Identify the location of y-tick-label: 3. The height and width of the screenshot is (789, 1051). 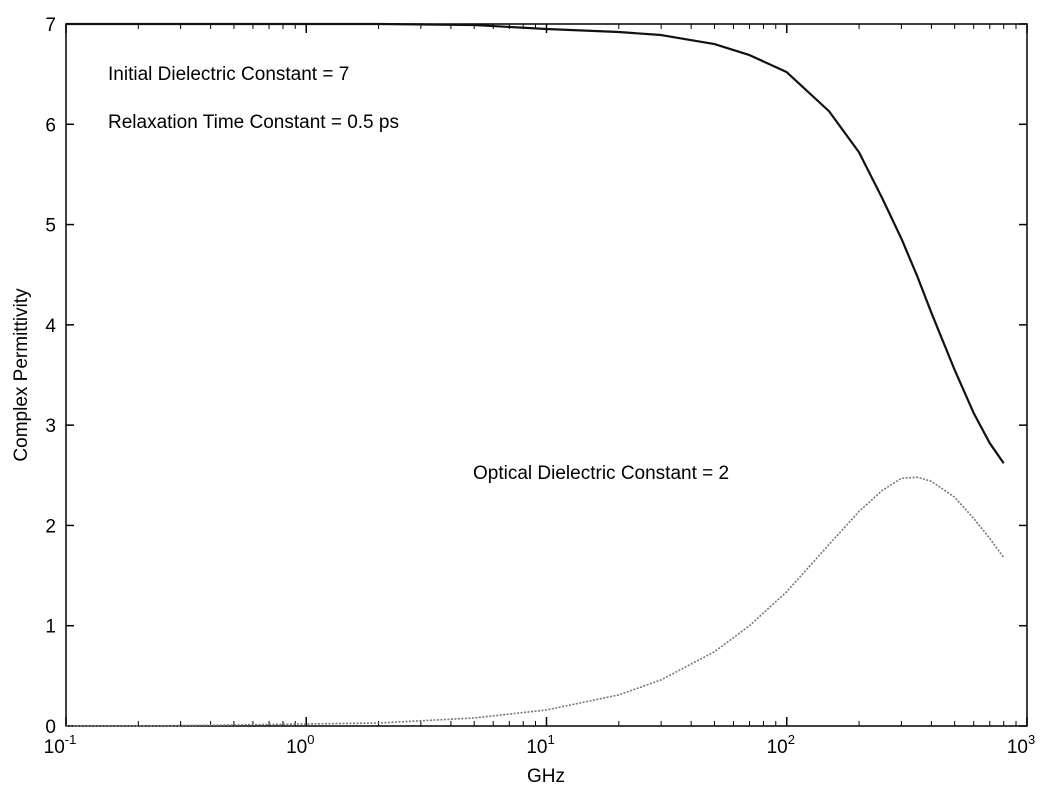
(50, 426).